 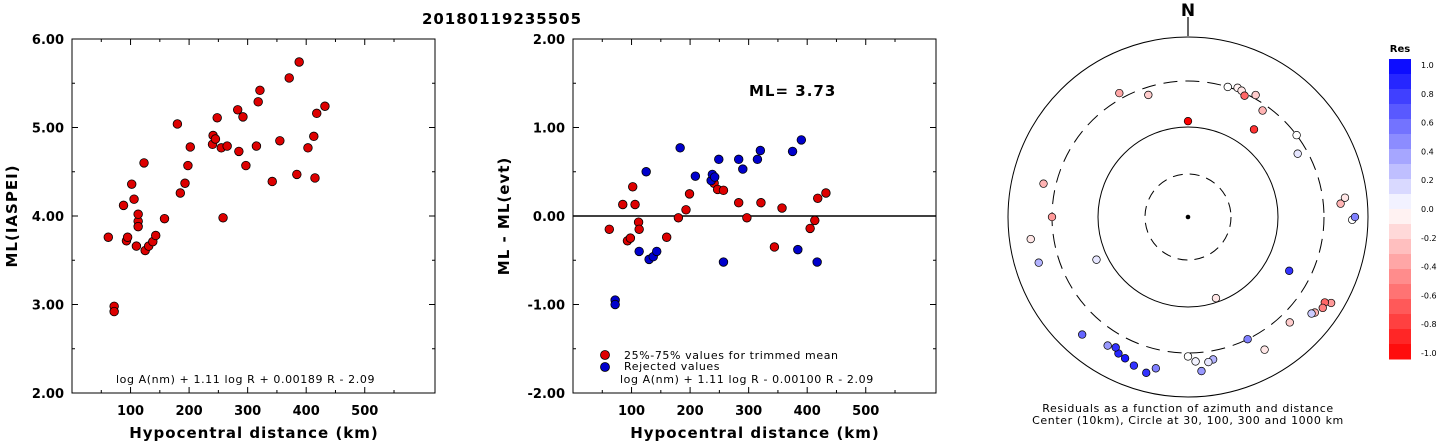 I want to click on polar-center, so click(x=1188, y=217).